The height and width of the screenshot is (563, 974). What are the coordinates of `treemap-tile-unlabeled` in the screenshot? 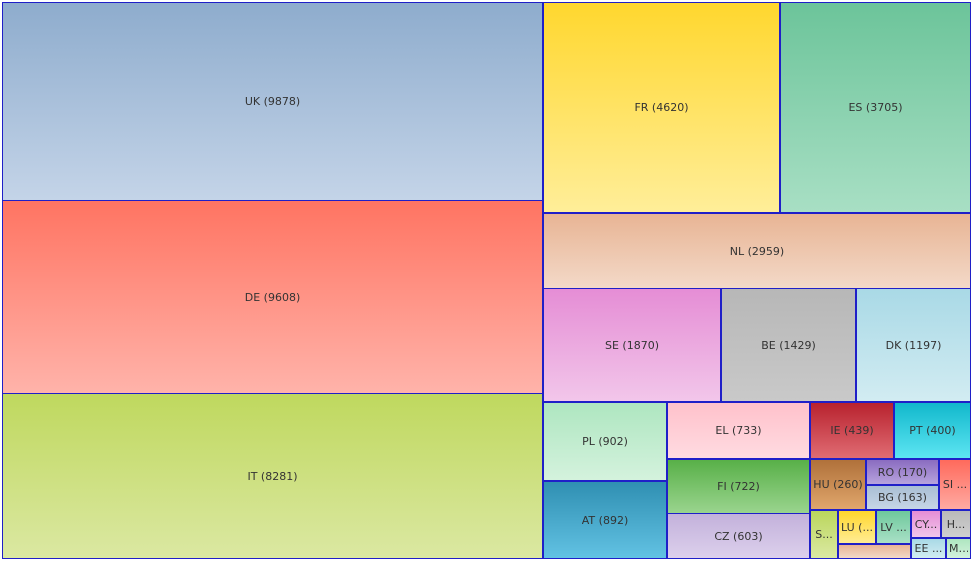 It's located at (874, 551).